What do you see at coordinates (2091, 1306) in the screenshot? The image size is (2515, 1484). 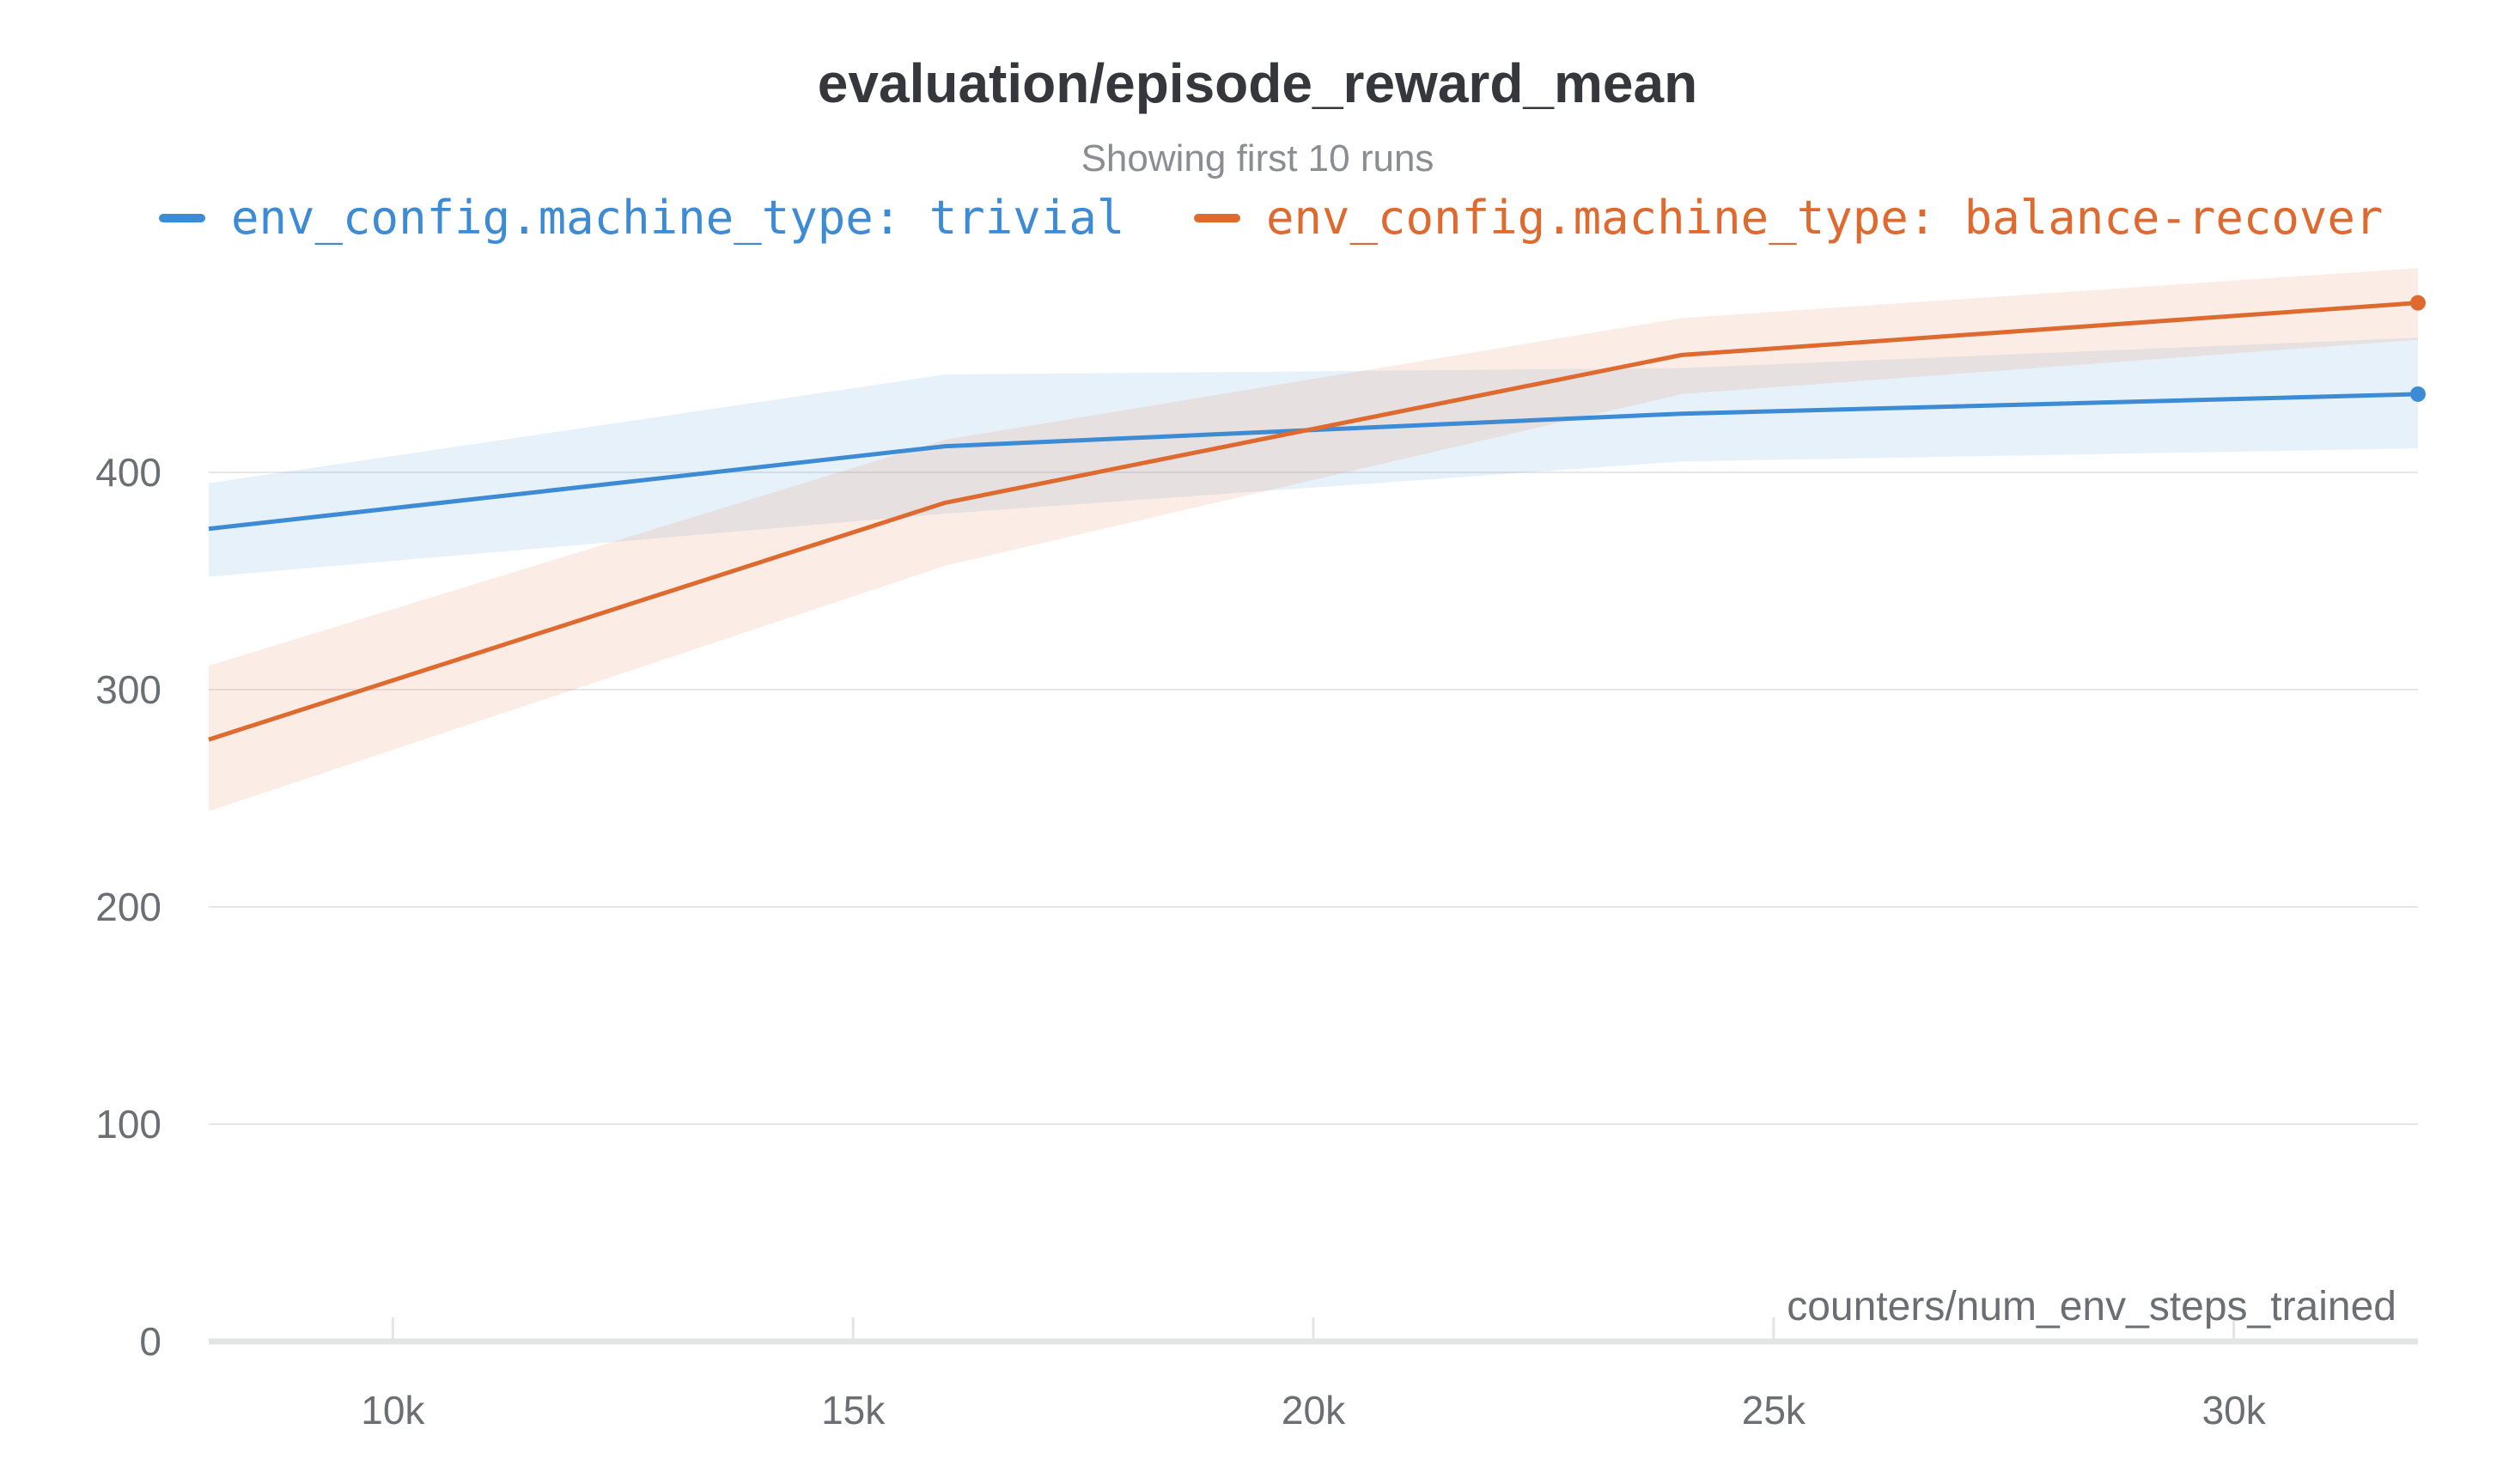 I see `x-axis-title: counters/num_env_steps_trained` at bounding box center [2091, 1306].